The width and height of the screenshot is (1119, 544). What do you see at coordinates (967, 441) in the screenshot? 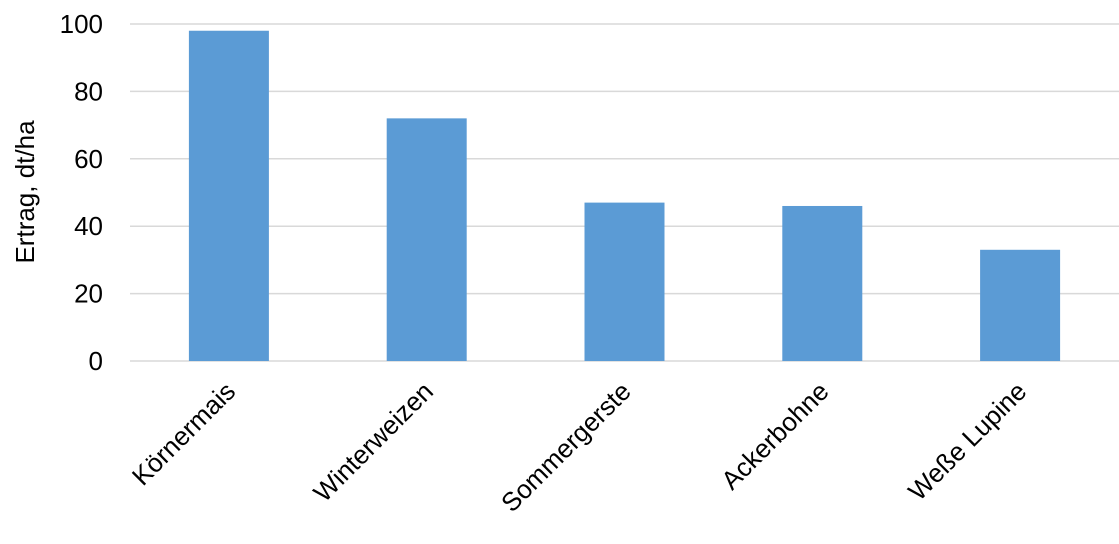
I see `x-tick-label: Weße Lupine` at bounding box center [967, 441].